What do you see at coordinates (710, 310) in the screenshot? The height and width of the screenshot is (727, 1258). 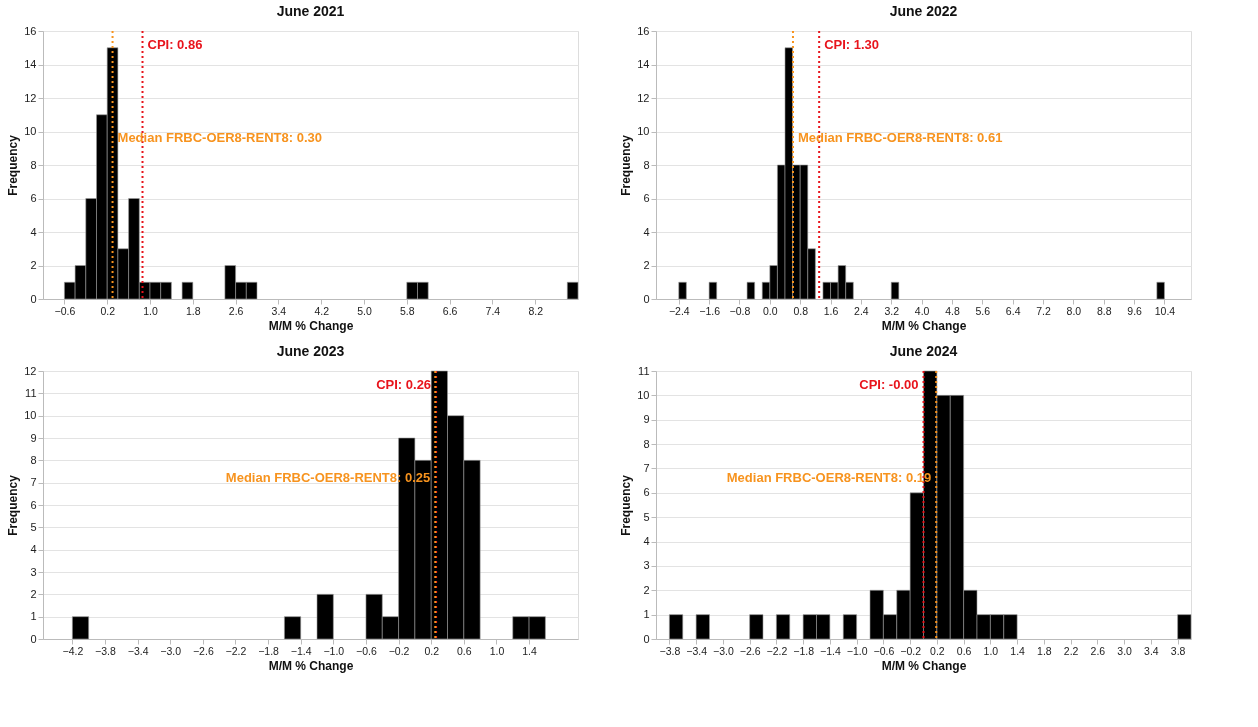 I see `x-tick-label: −1.6` at bounding box center [710, 310].